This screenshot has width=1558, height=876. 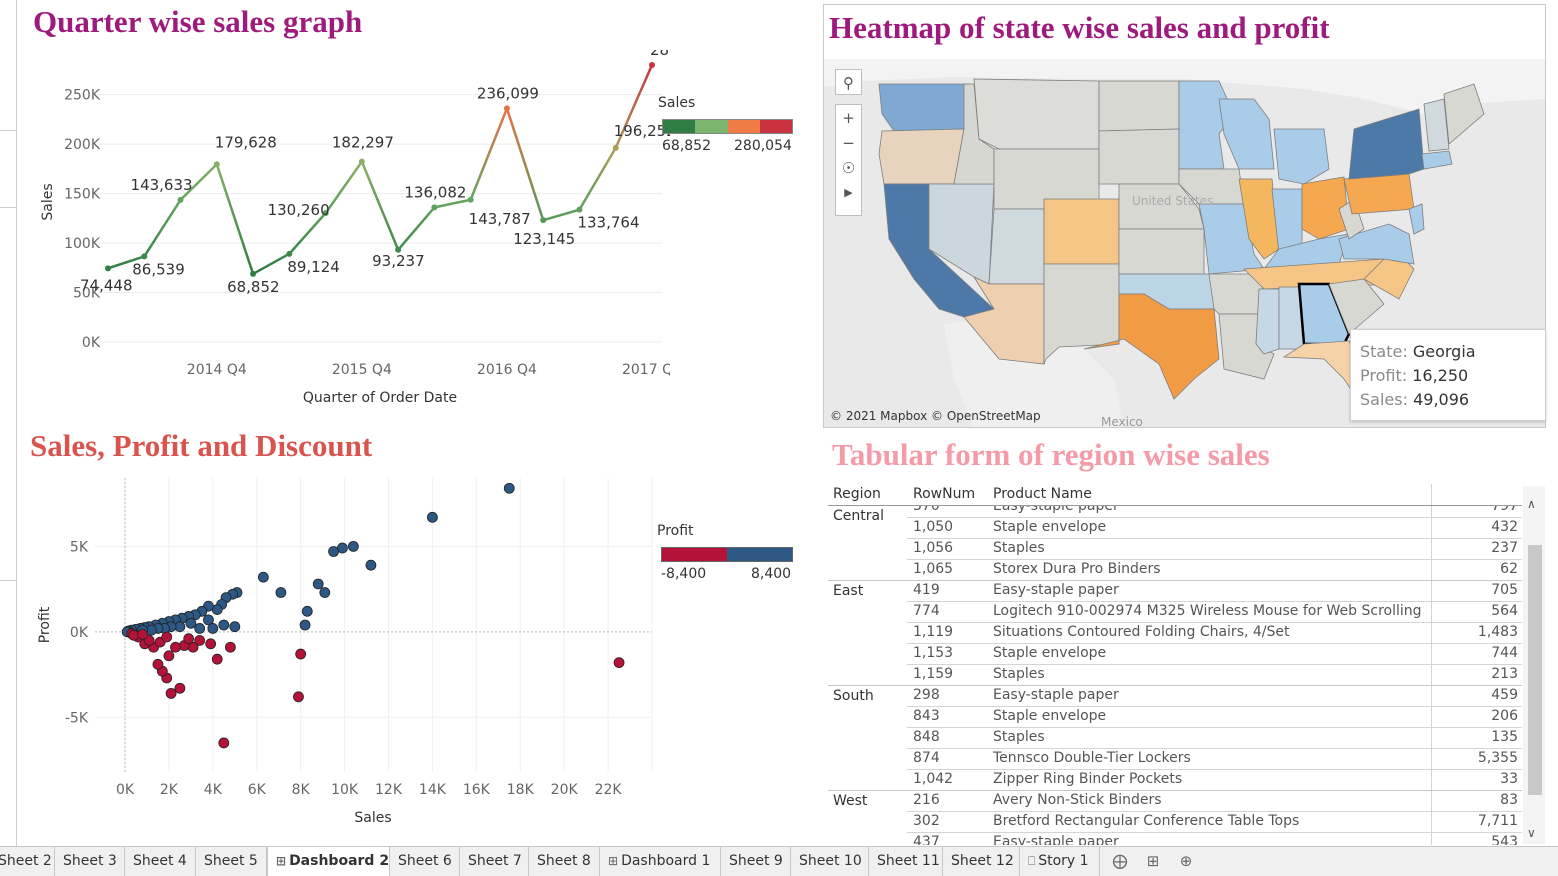 I want to click on line-chart-points, so click(x=380, y=169).